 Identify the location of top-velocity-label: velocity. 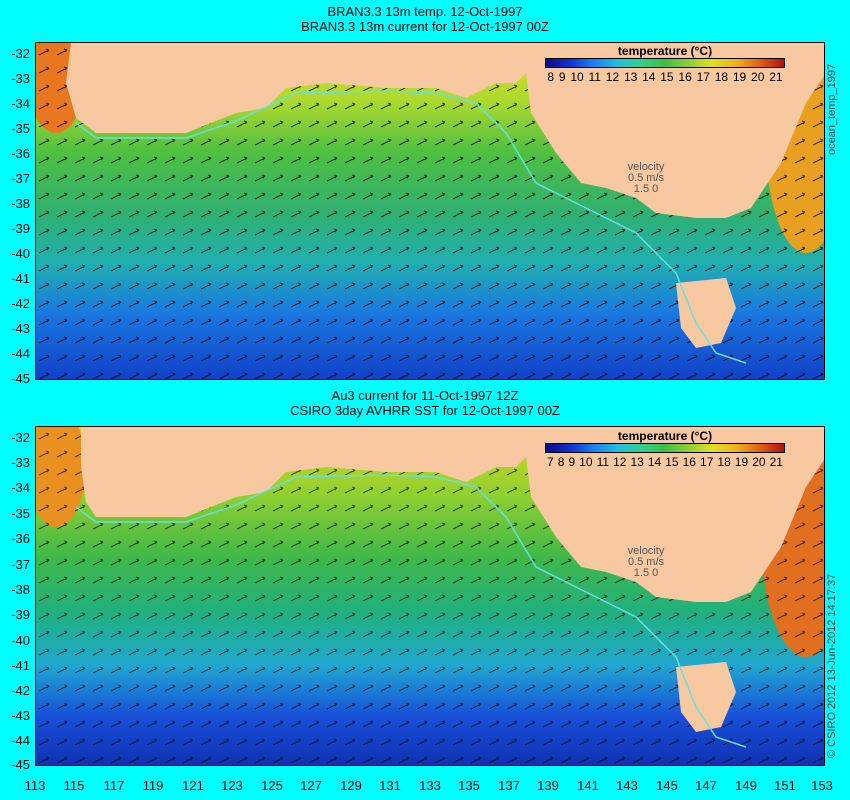
(646, 167).